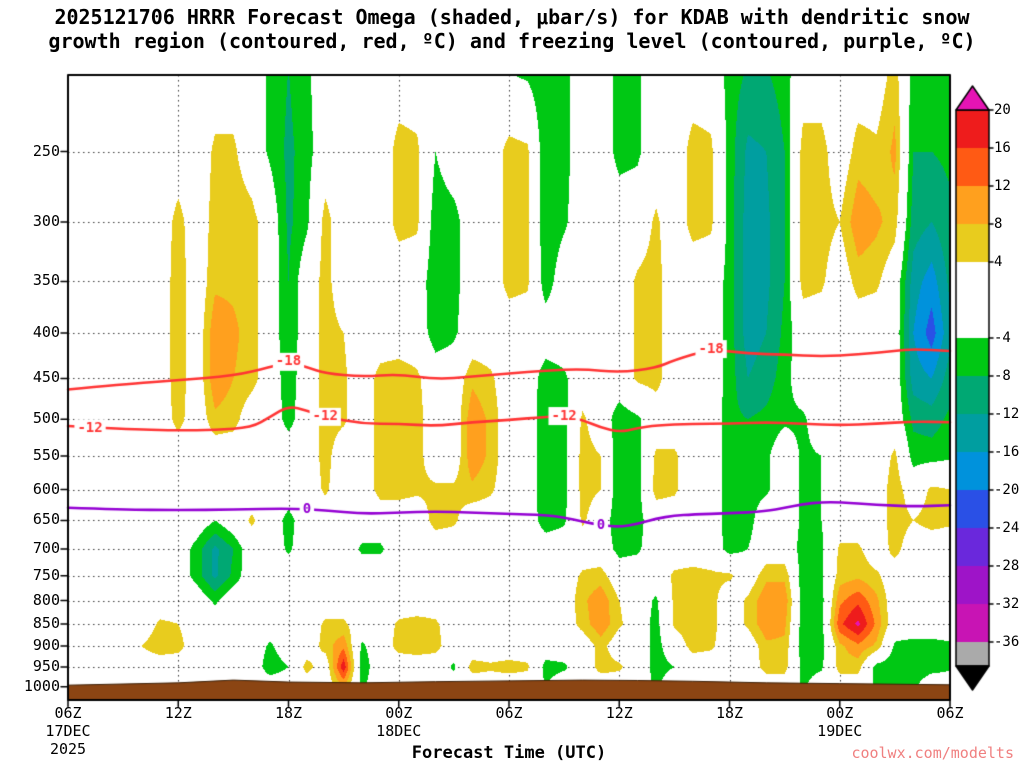 This screenshot has width=1024, height=768. What do you see at coordinates (46, 418) in the screenshot?
I see `y-tick-label: 500` at bounding box center [46, 418].